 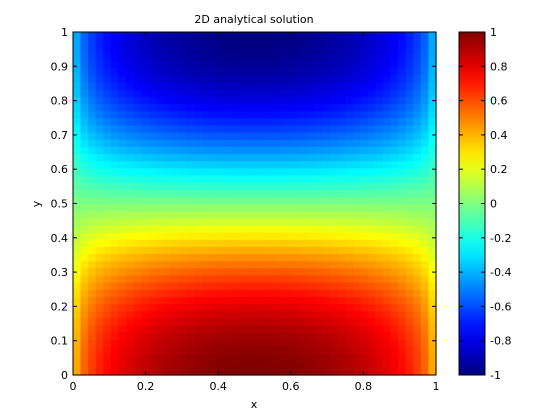 I want to click on colorbar-tick-label: 0.4, so click(x=499, y=135).